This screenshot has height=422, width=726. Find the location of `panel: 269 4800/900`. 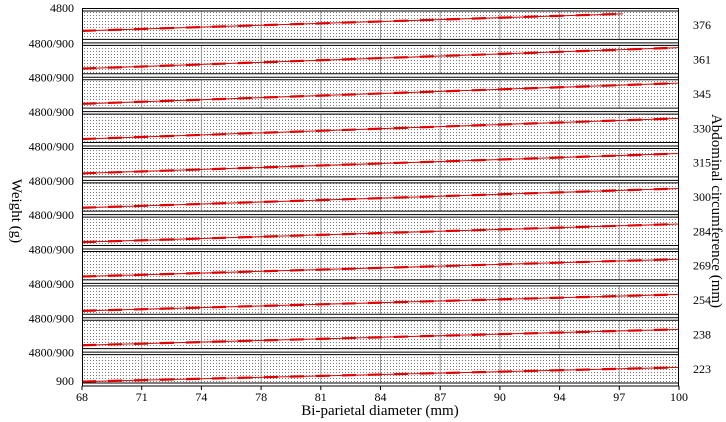

panel: 269 4800/900 is located at coordinates (370, 269).